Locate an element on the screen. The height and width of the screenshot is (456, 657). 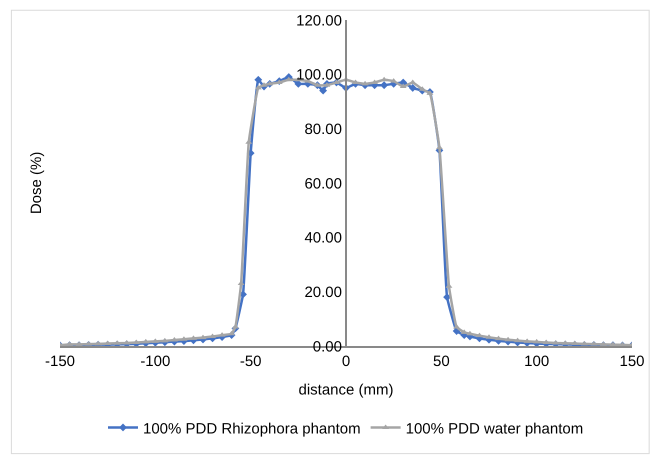
x-tick-label: -50 is located at coordinates (251, 361).